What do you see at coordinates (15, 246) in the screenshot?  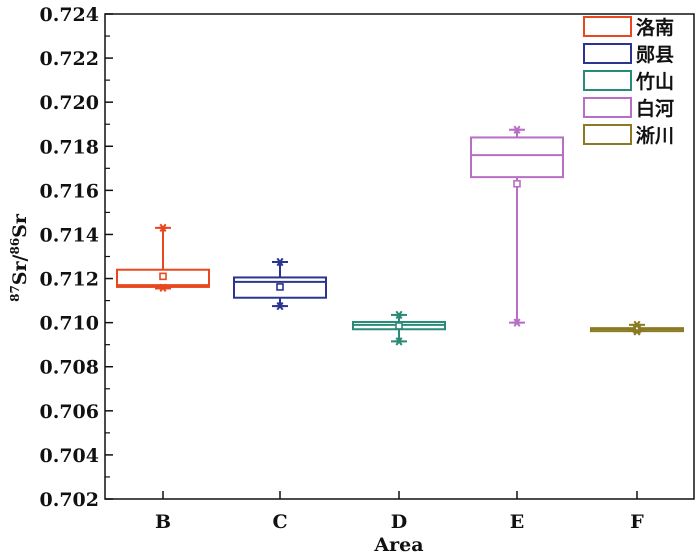 I see `y-axis-title-sup2: 86` at bounding box center [15, 246].